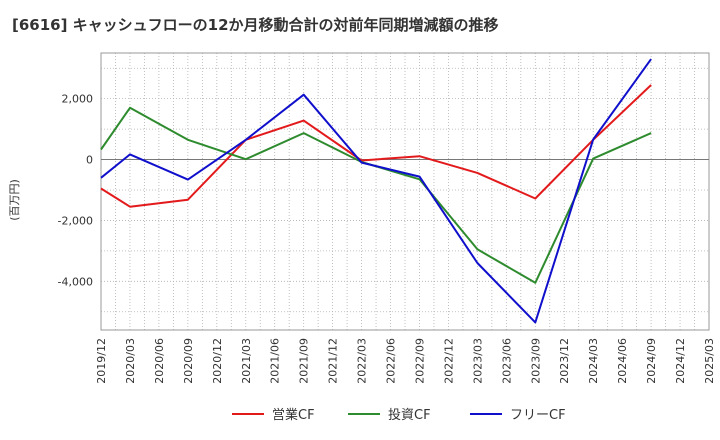 The width and height of the screenshot is (720, 440). I want to click on legend: 営業CF 投資CF フリーCF, so click(399, 415).